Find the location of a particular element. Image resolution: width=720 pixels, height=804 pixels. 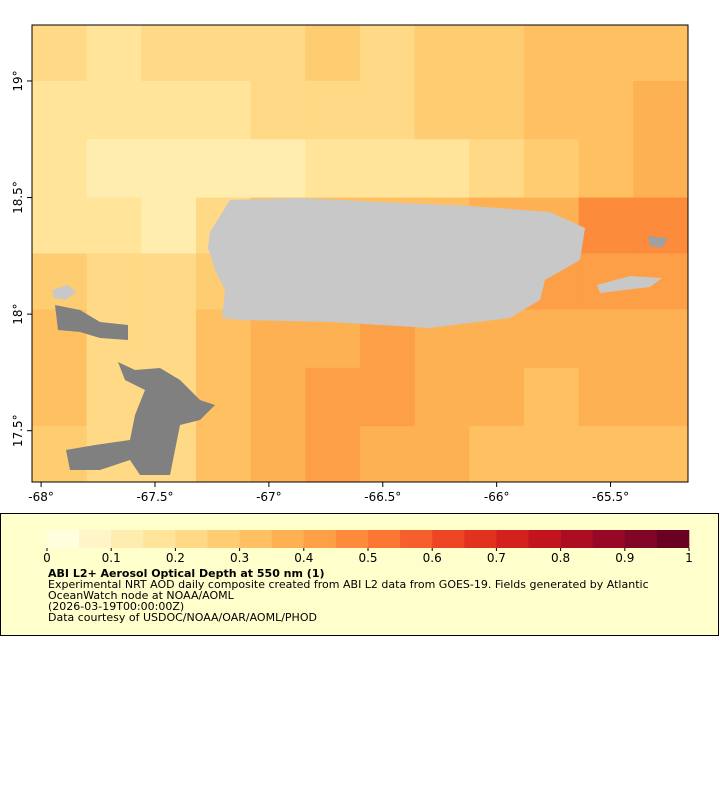

y-tick-label: 18° is located at coordinates (18, 313).